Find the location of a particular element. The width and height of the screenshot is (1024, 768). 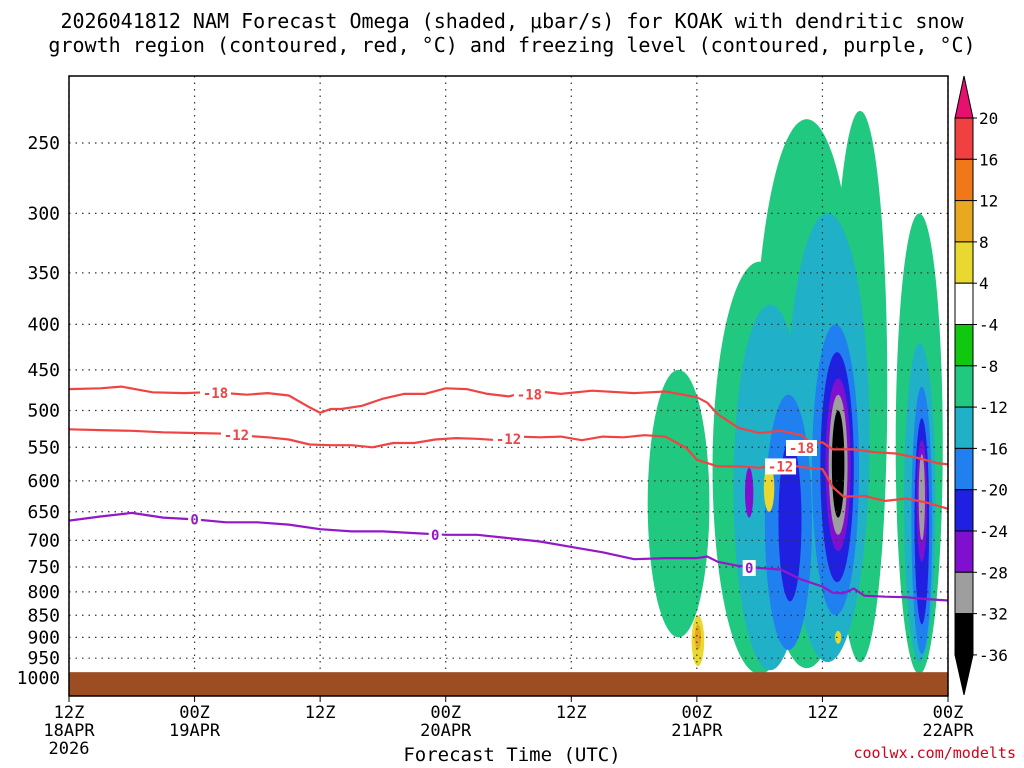

colorbar-label: -8 is located at coordinates (988, 366).